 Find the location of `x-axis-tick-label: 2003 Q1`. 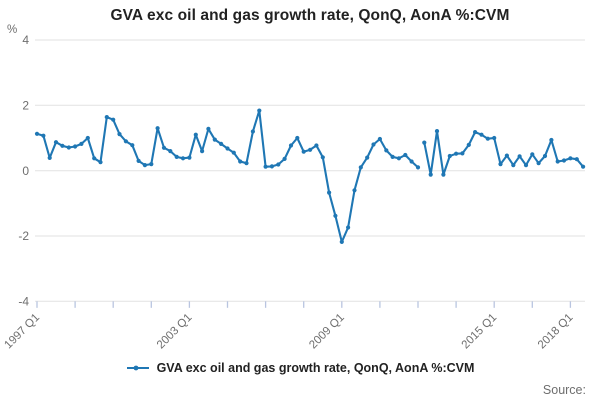

x-axis-tick-label: 2003 Q1 is located at coordinates (175, 332).